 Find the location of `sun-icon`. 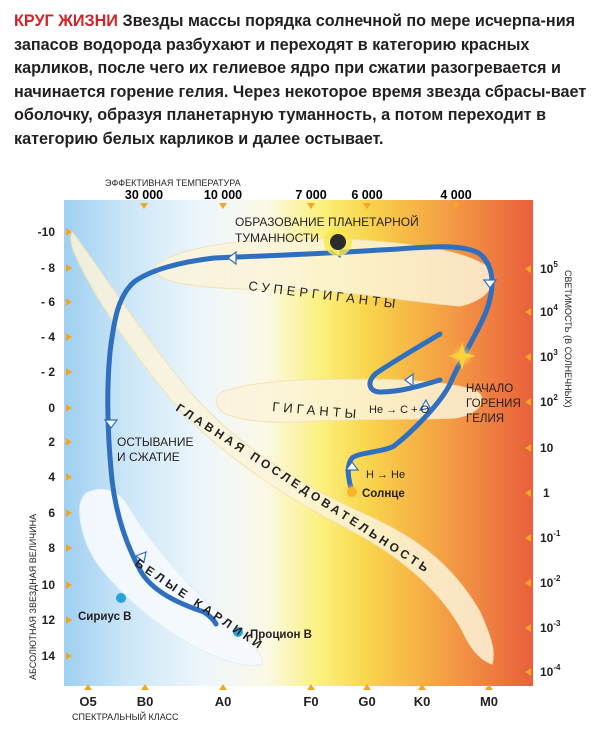

sun-icon is located at coordinates (352, 492).